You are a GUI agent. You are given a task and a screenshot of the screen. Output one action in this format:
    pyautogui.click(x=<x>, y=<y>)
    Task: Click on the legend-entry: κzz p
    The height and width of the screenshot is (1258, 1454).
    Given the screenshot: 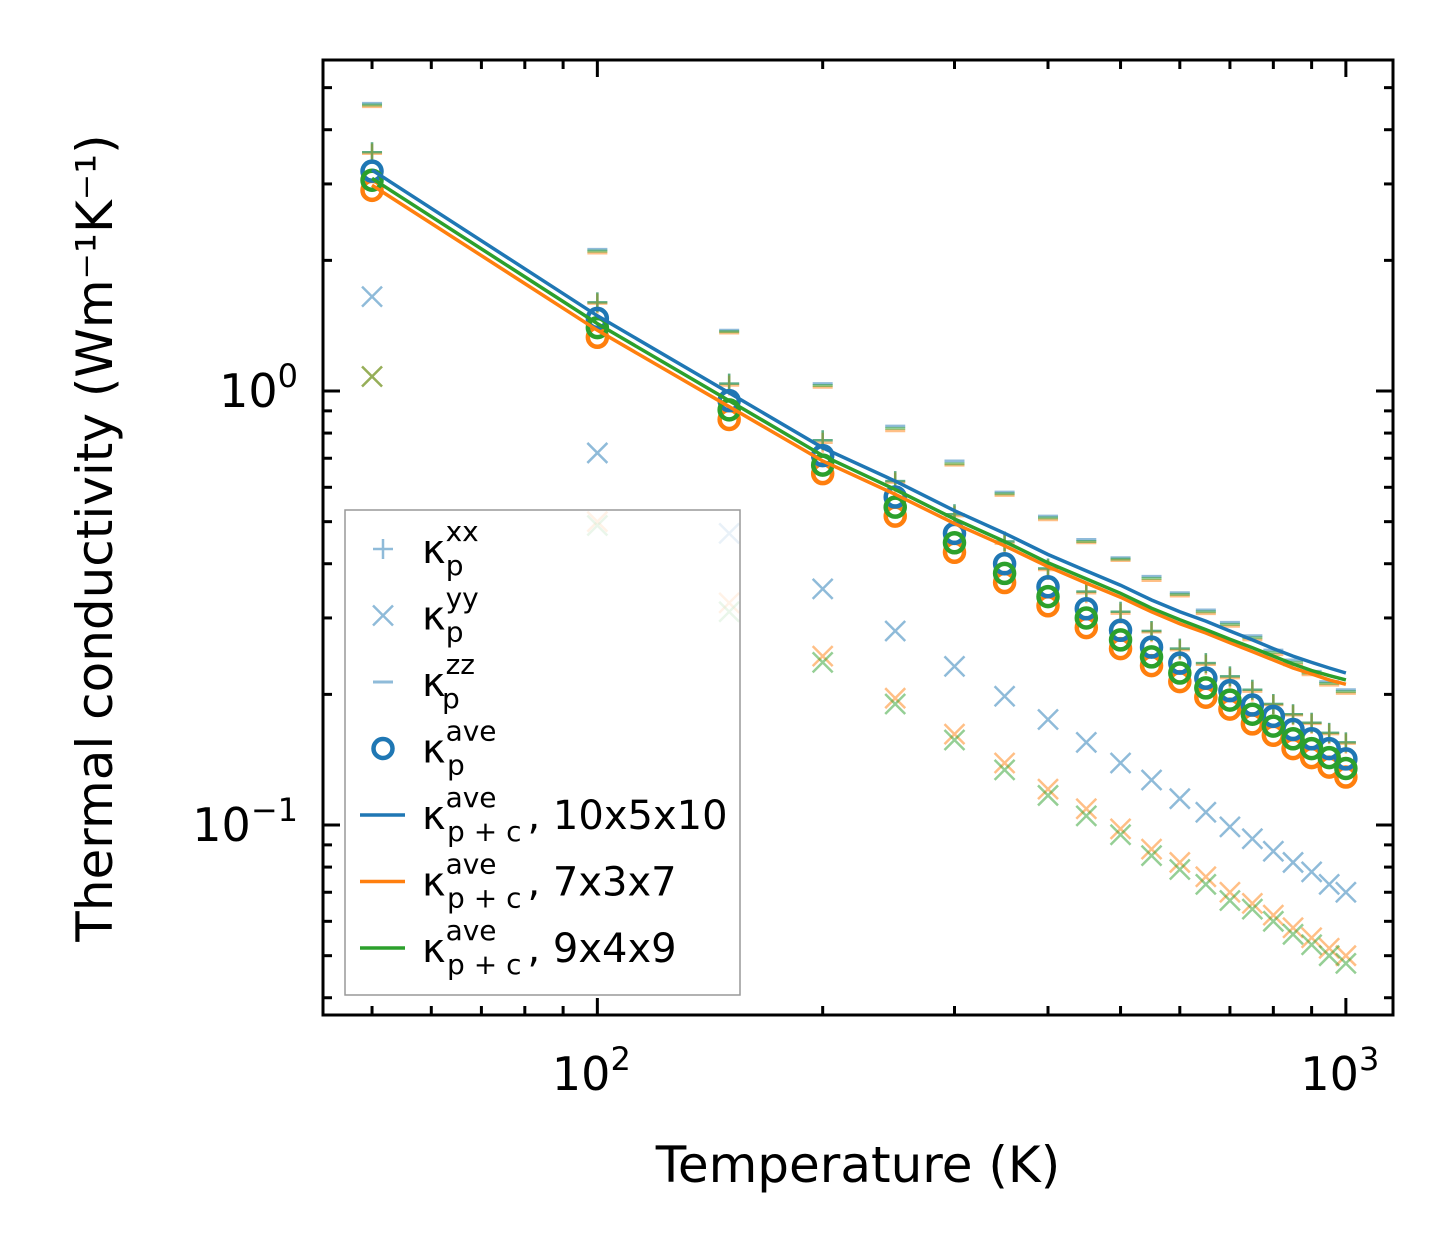 What is the action you would take?
    pyautogui.click(x=424, y=681)
    